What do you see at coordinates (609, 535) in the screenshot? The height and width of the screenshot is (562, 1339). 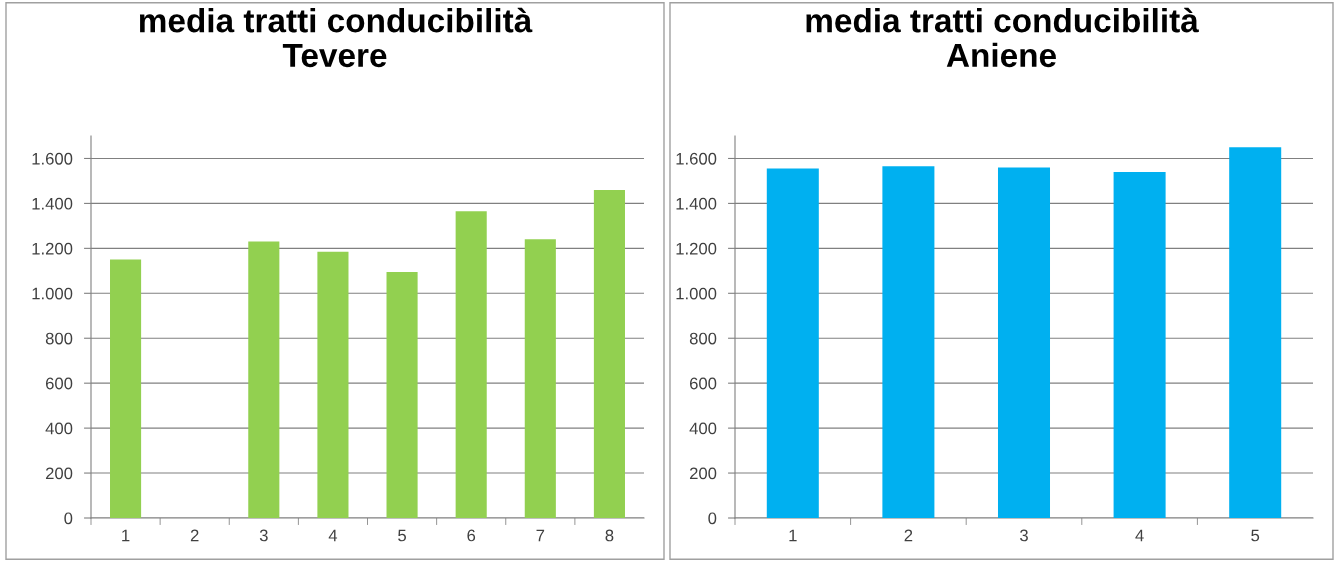 I see `x-tick-label: 8` at bounding box center [609, 535].